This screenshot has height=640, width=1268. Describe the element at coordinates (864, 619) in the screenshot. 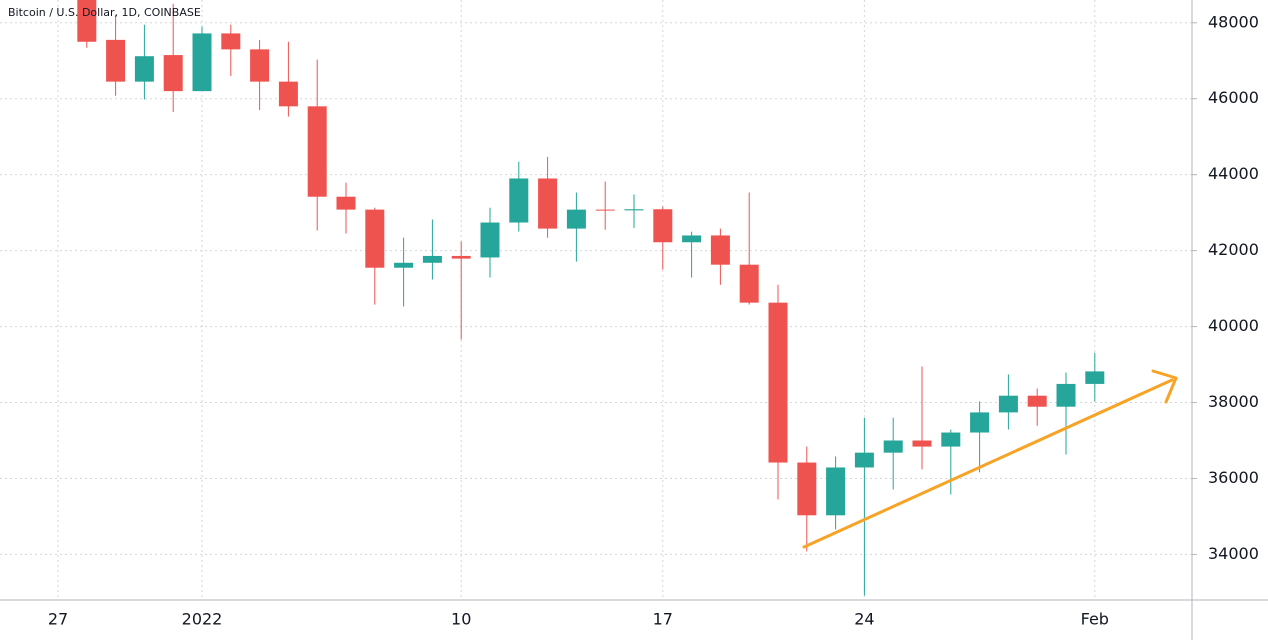

I see `x-tick-label: 24` at that location.